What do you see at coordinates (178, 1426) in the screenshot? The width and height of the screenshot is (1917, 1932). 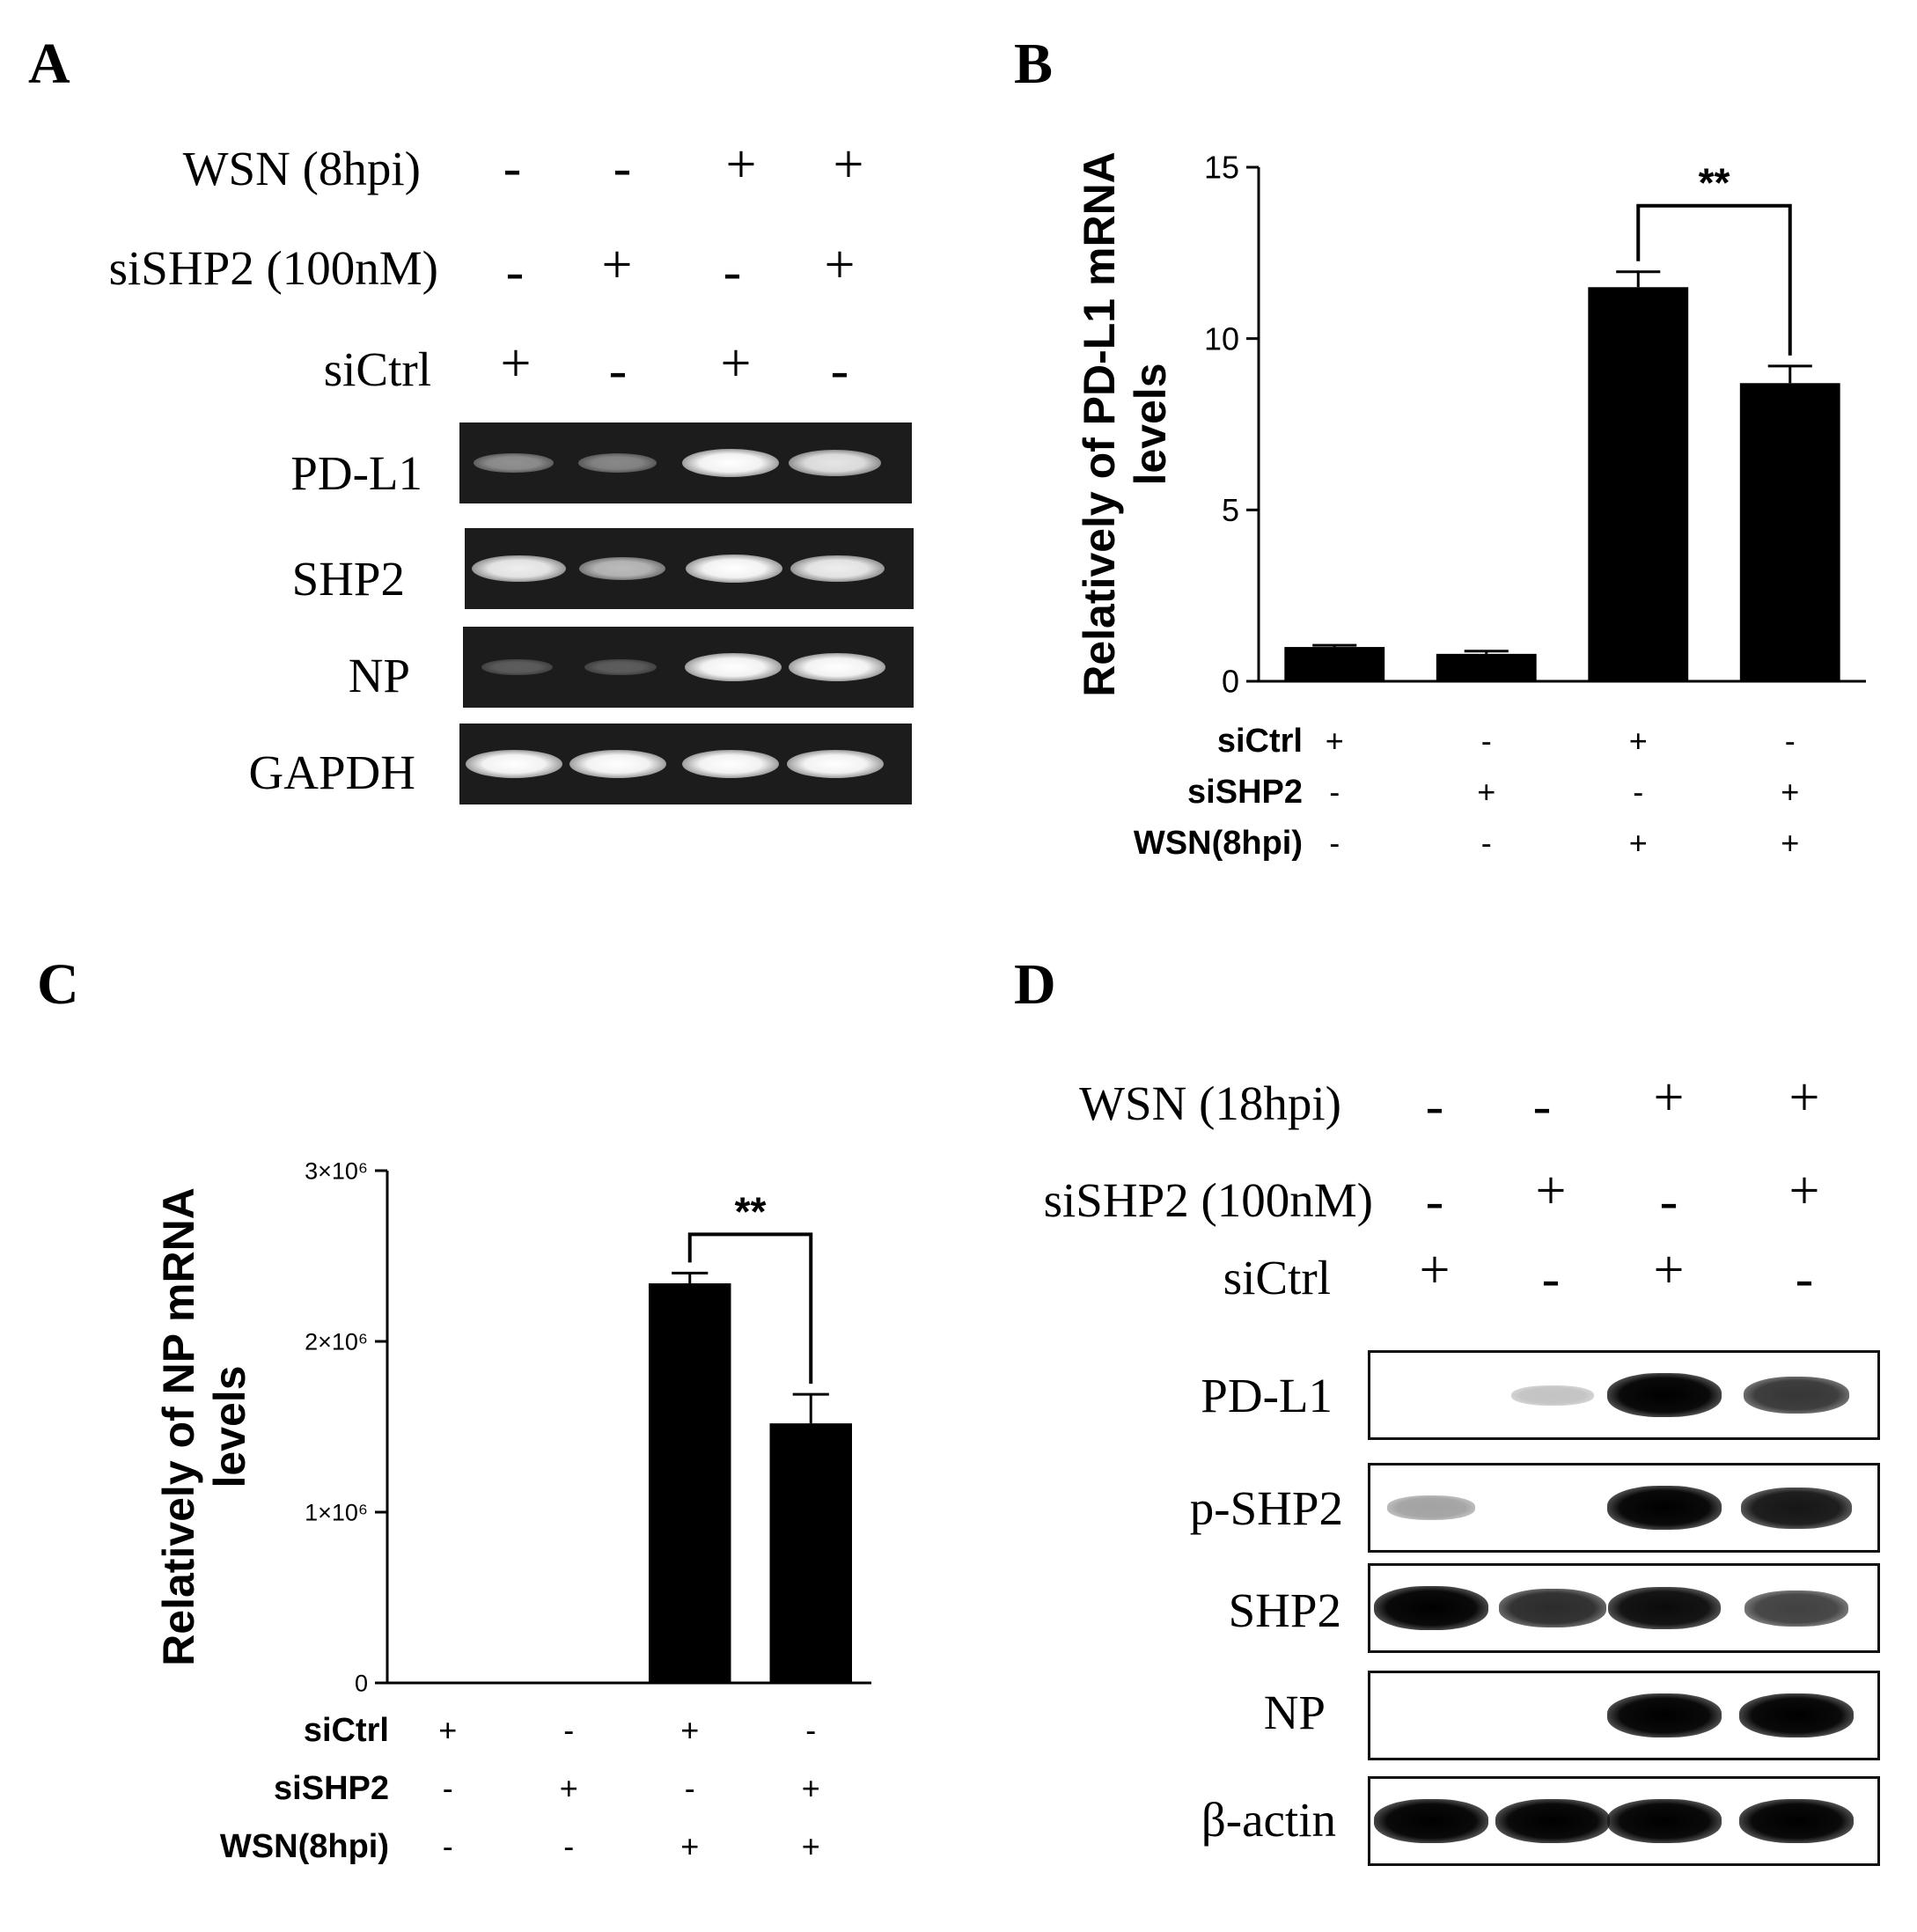 I see `y-axis-label: Relatively of NP mRNA` at bounding box center [178, 1426].